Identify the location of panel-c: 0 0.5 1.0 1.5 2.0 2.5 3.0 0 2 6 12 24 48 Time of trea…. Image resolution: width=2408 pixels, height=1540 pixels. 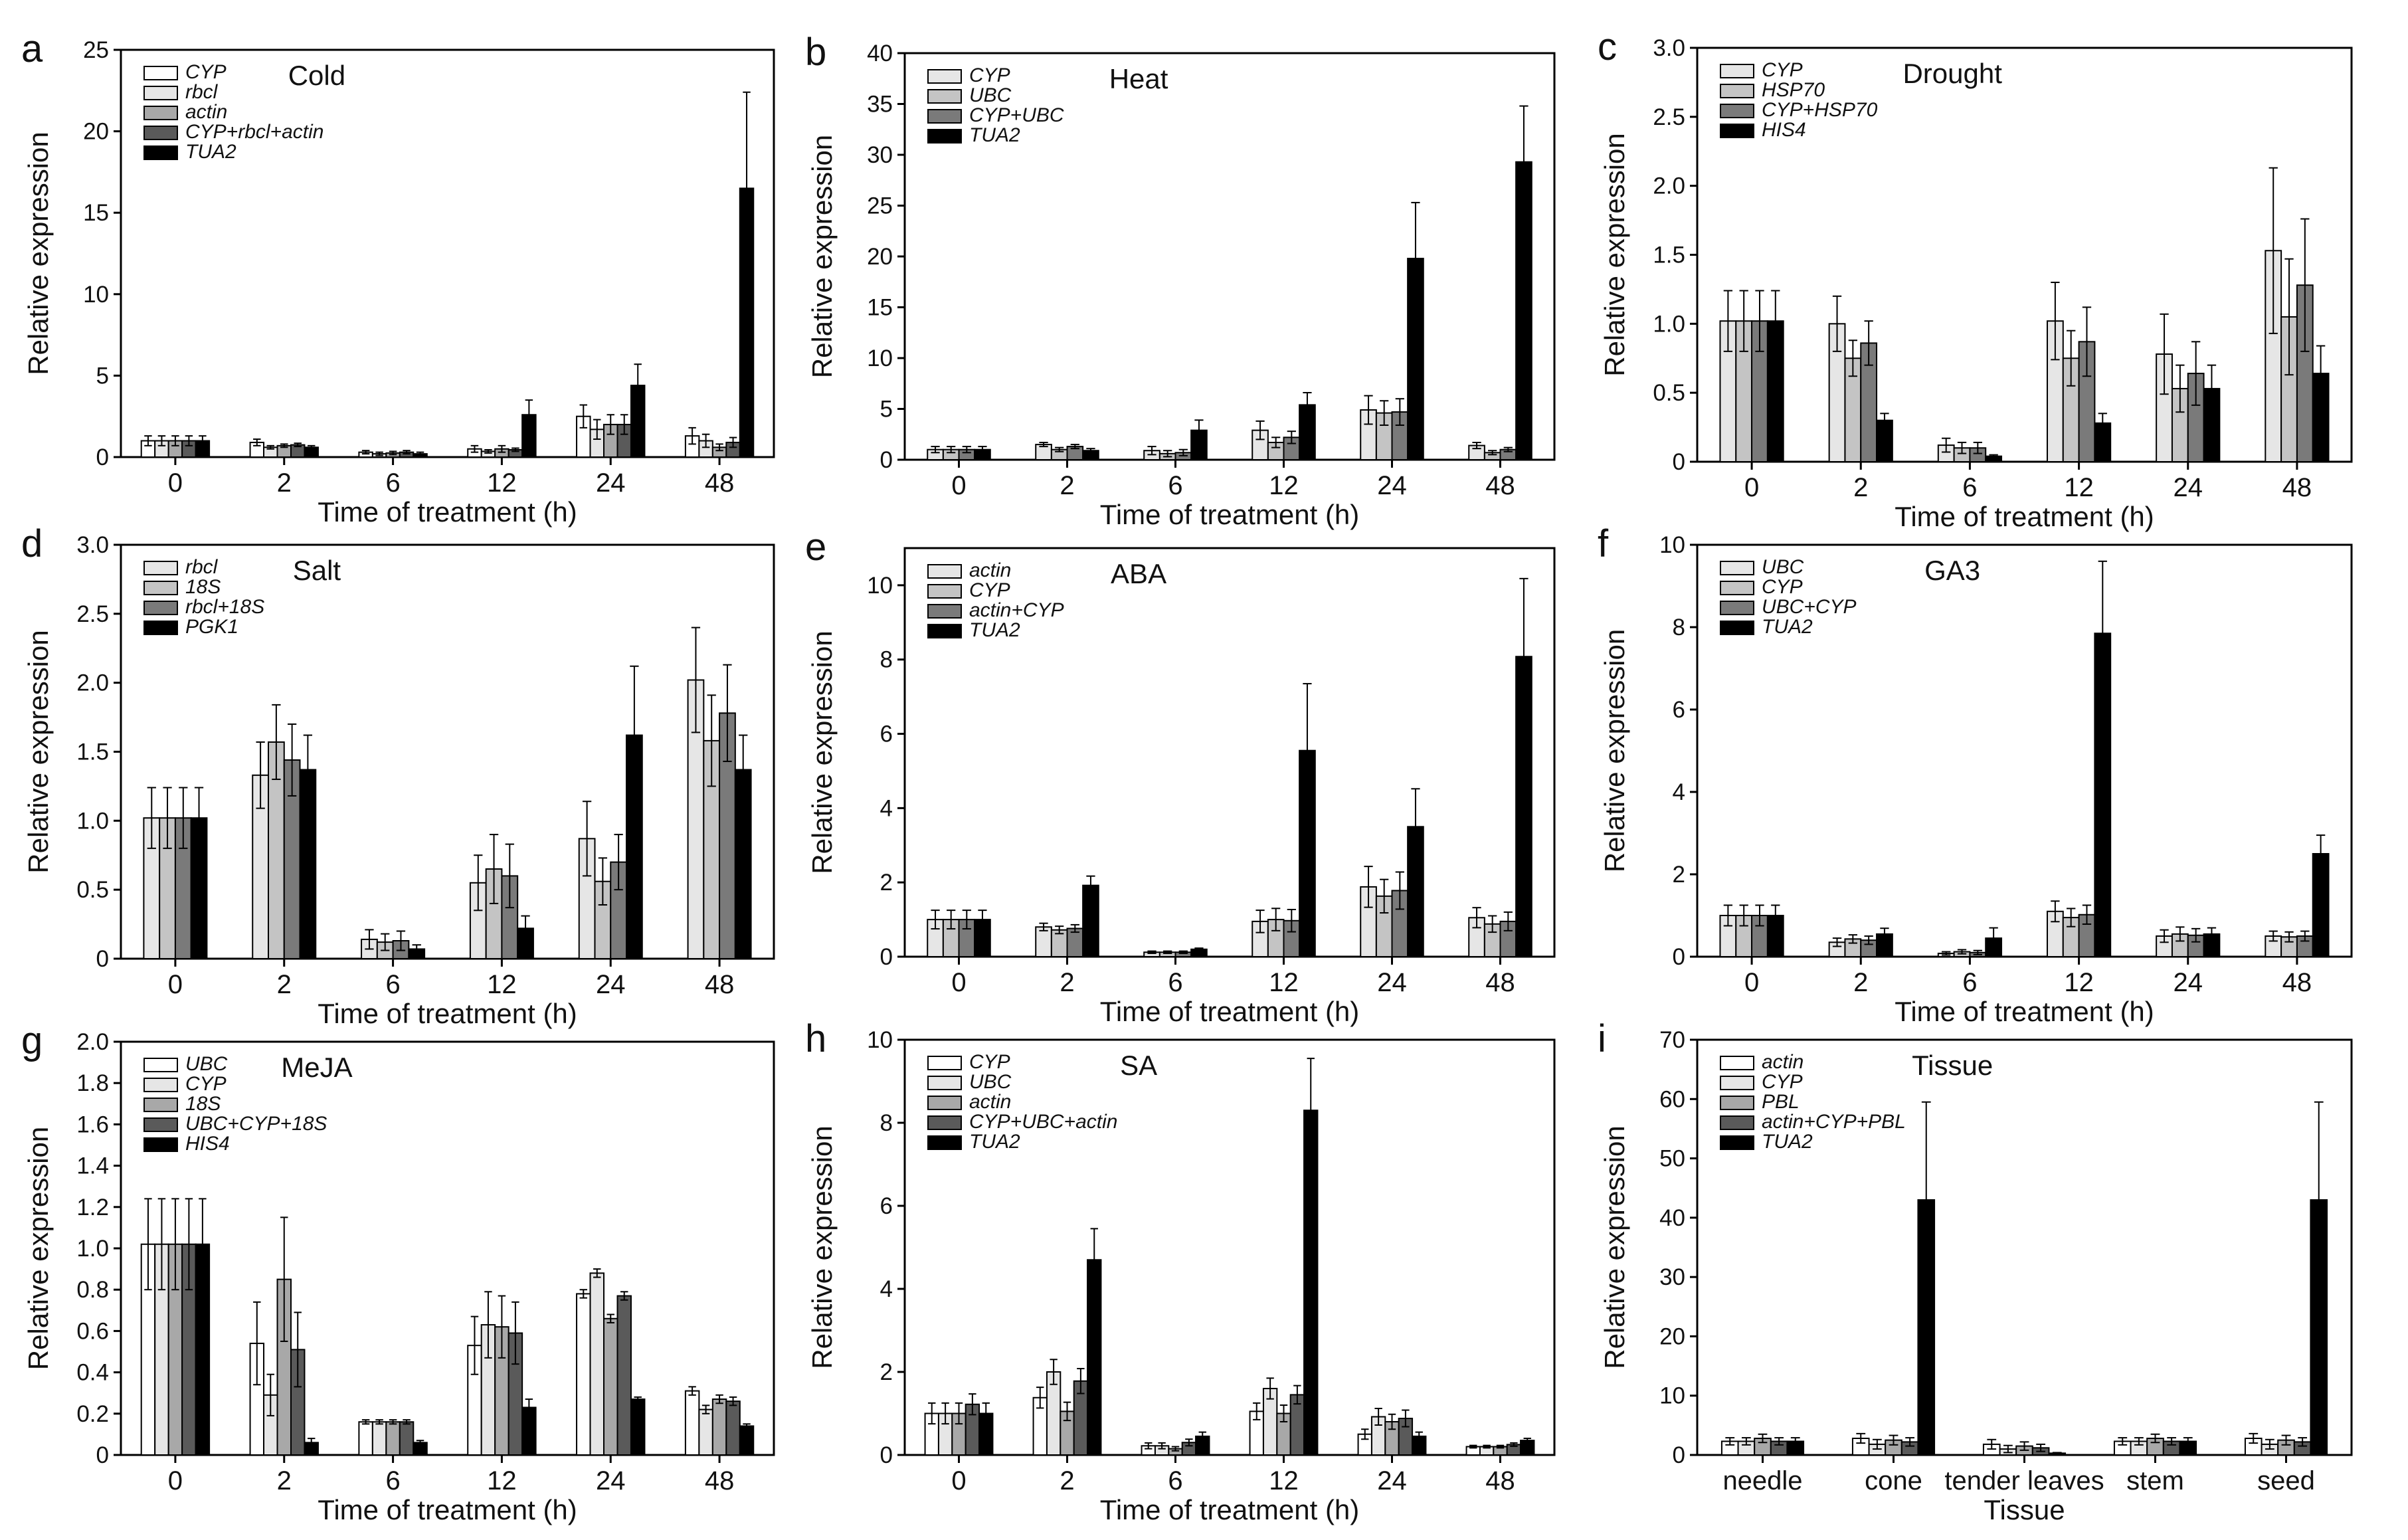
(1975, 278).